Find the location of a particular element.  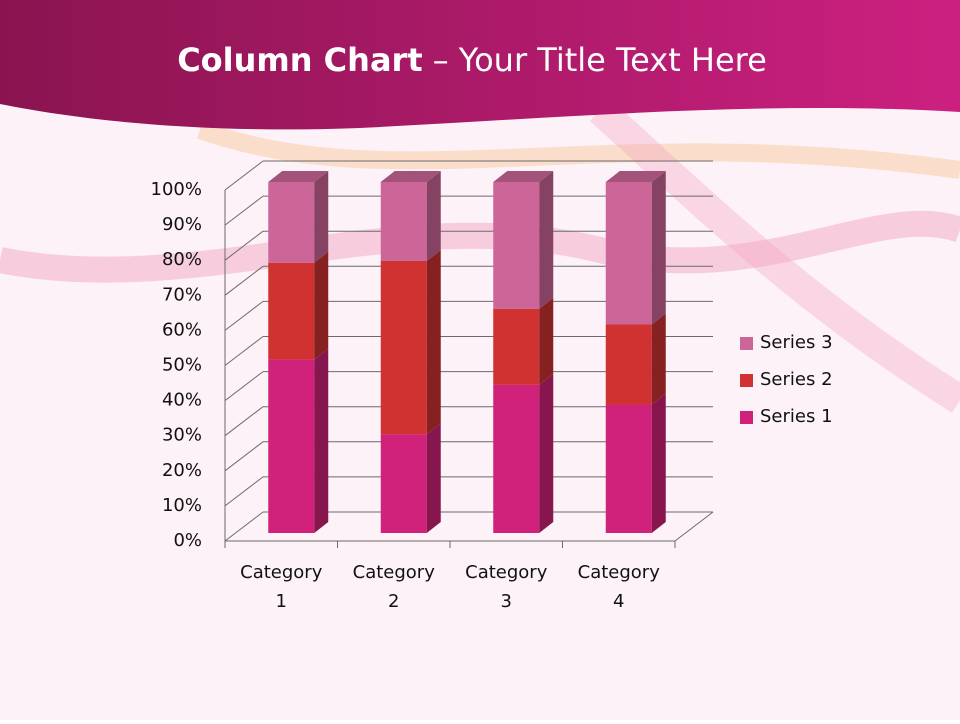

y-tick-label: 40% is located at coordinates (182, 400).